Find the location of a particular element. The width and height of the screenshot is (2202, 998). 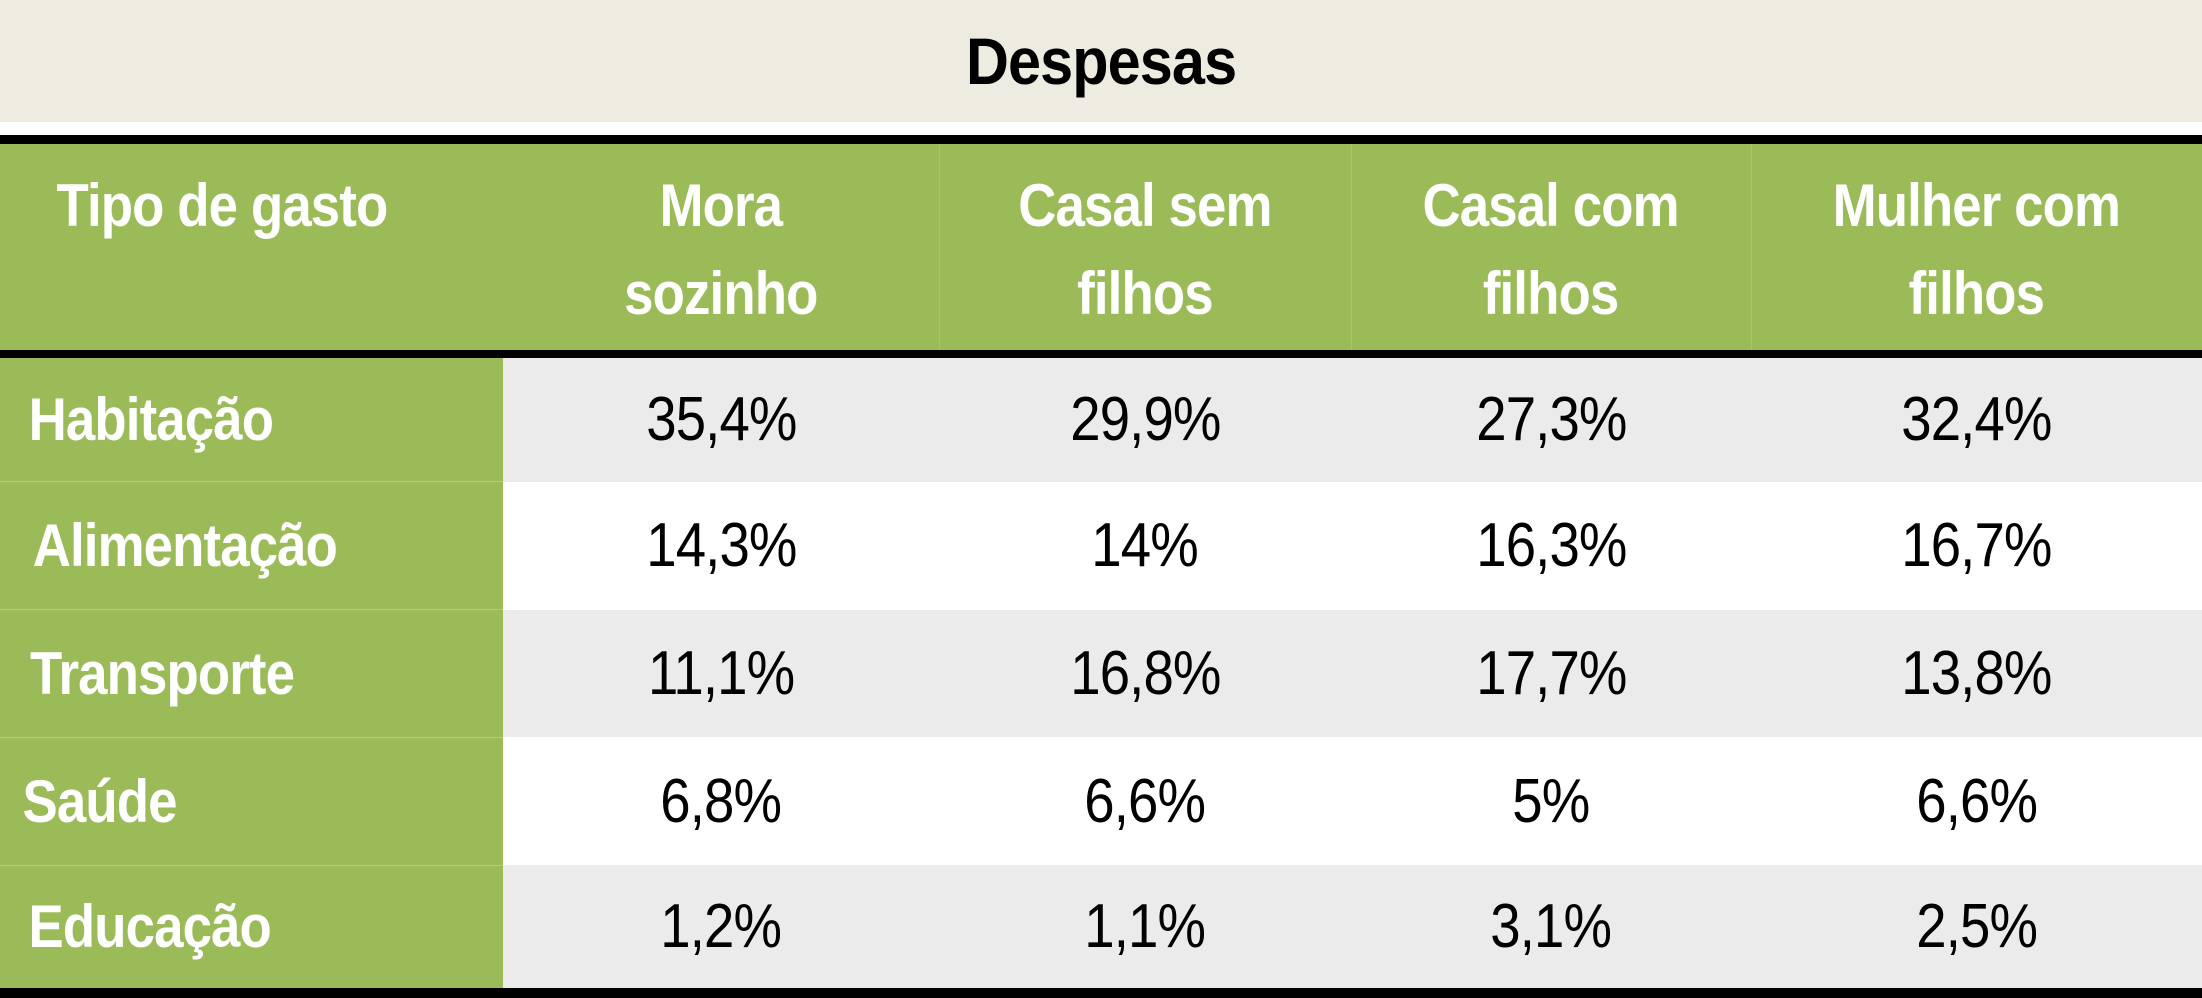

cell-value: 14% is located at coordinates (1145, 545).